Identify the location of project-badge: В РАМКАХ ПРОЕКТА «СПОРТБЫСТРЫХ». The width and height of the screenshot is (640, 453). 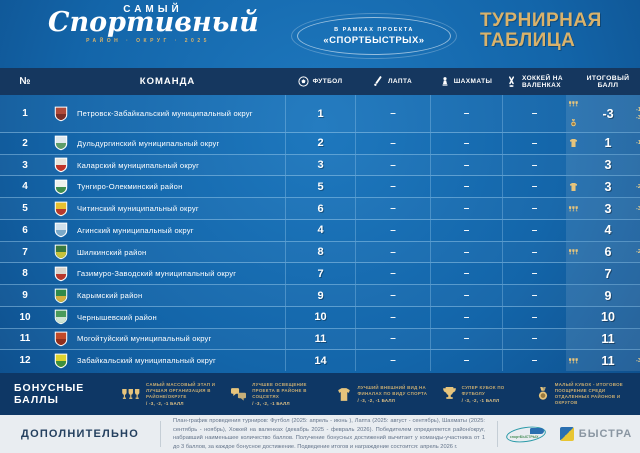
(374, 36).